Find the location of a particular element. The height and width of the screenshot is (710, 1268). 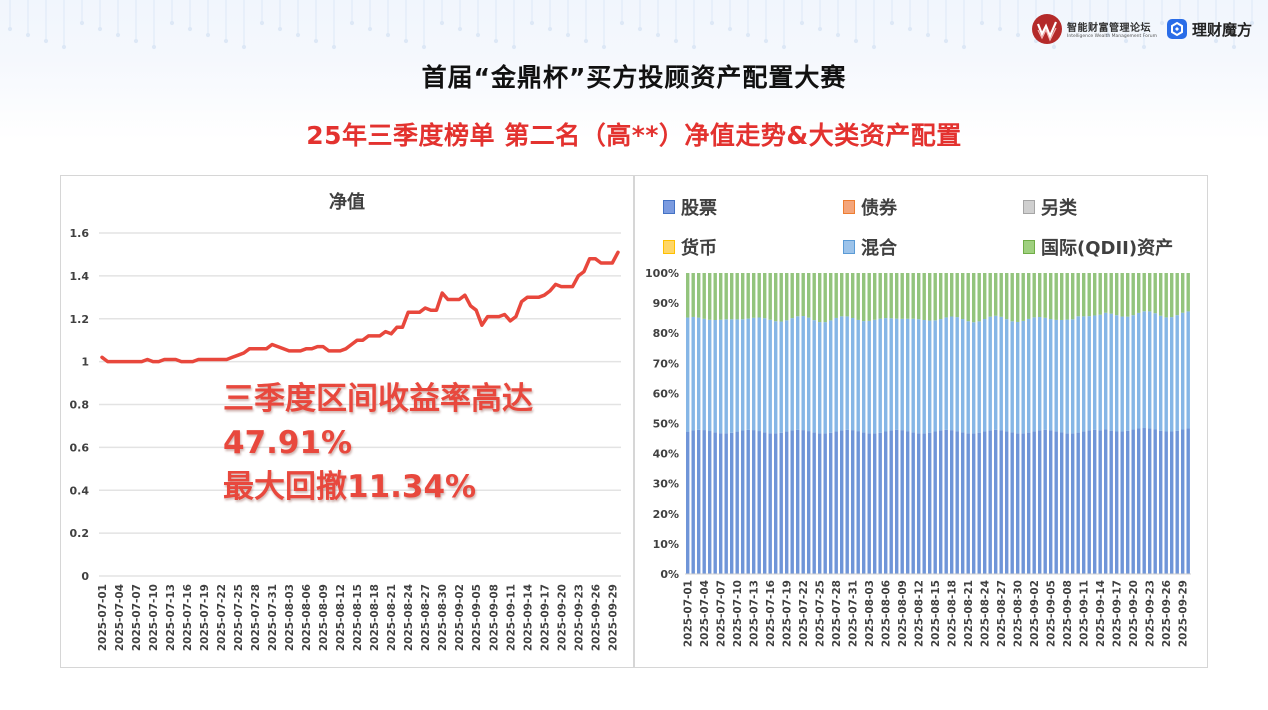

bond-swatch-icon is located at coordinates (849, 207).